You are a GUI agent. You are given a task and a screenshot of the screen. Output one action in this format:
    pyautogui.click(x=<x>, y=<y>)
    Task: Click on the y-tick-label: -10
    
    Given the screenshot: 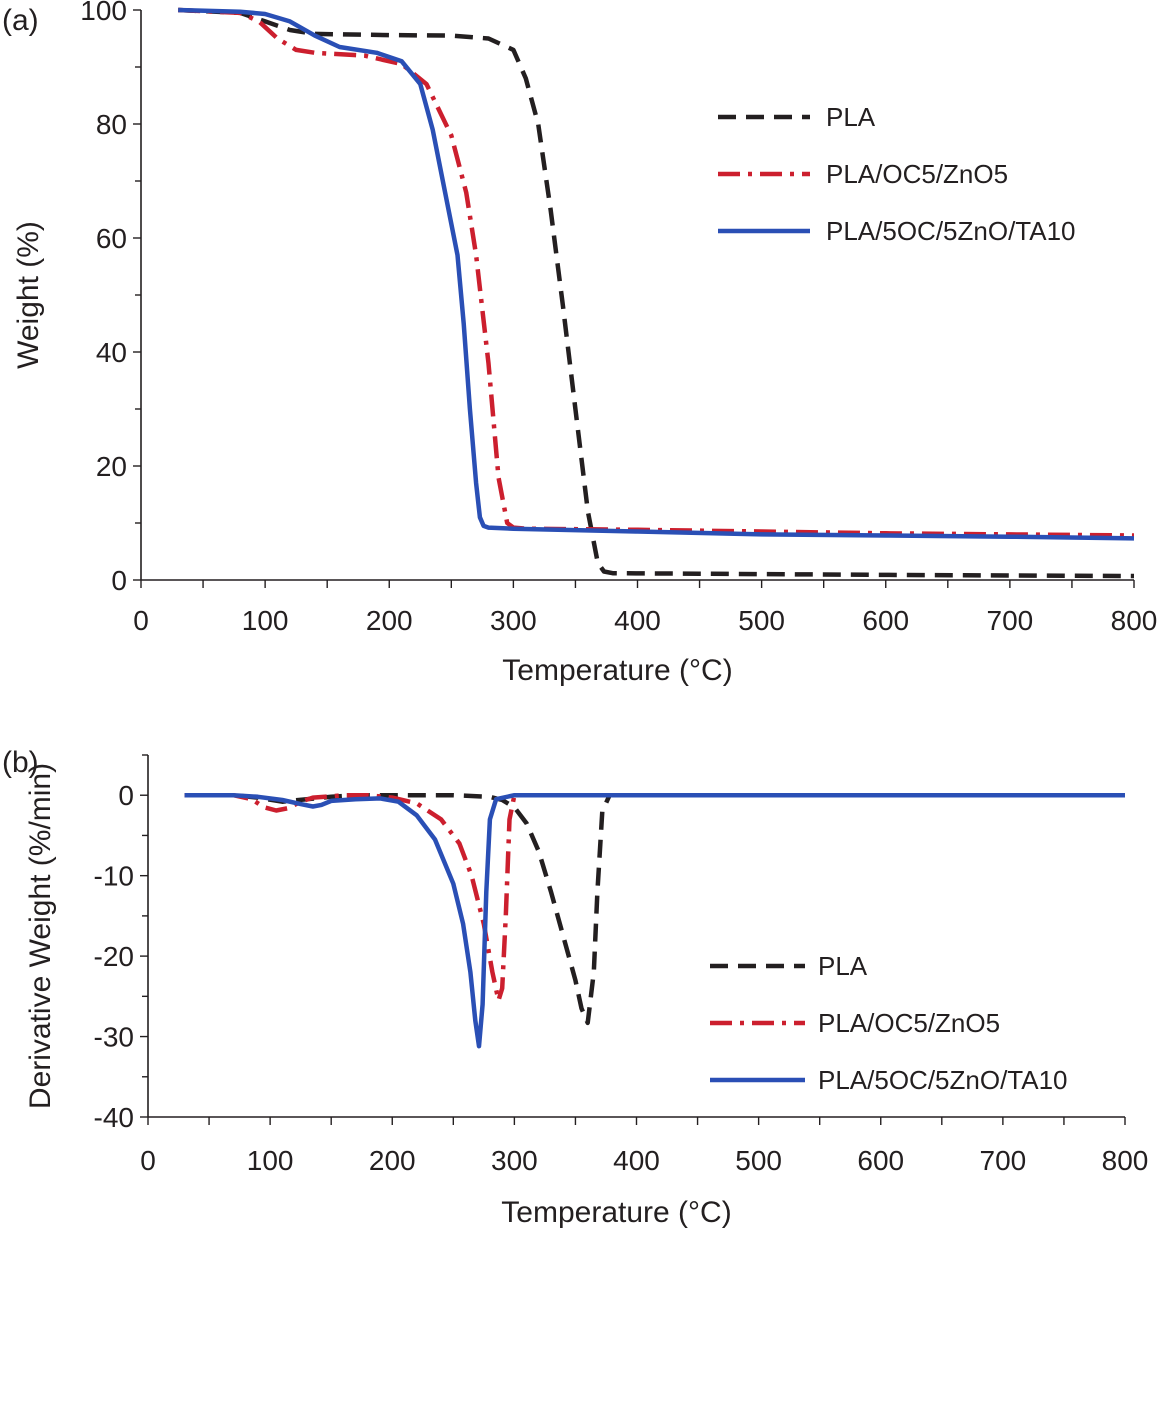 What is the action you would take?
    pyautogui.click(x=114, y=876)
    